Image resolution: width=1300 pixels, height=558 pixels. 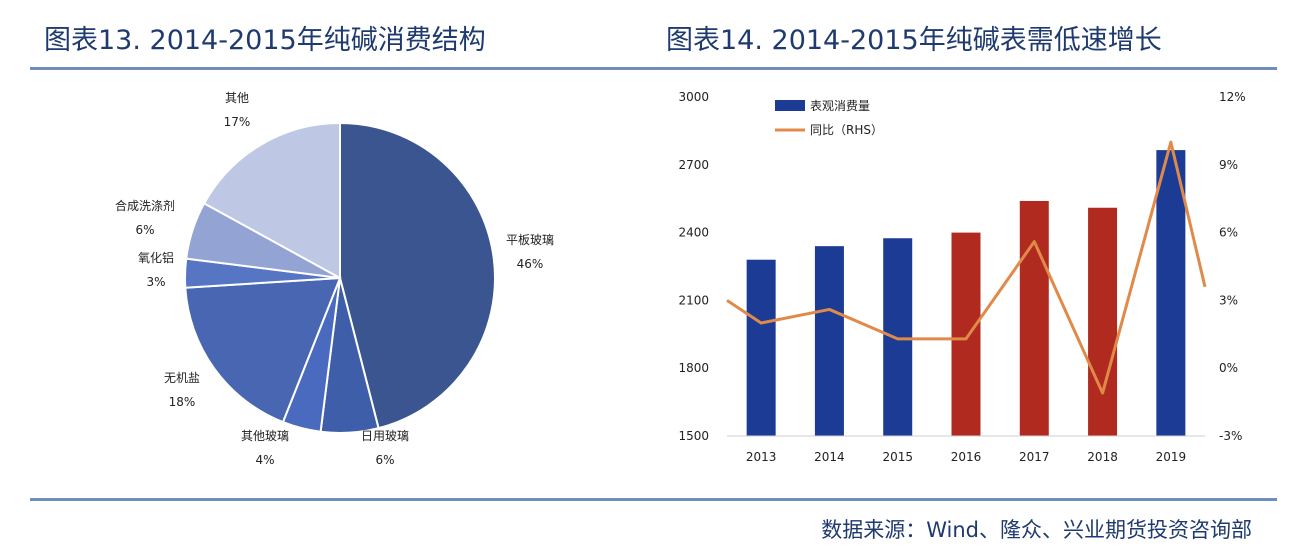 What do you see at coordinates (530, 240) in the screenshot?
I see `slice-label: 平板玻璃` at bounding box center [530, 240].